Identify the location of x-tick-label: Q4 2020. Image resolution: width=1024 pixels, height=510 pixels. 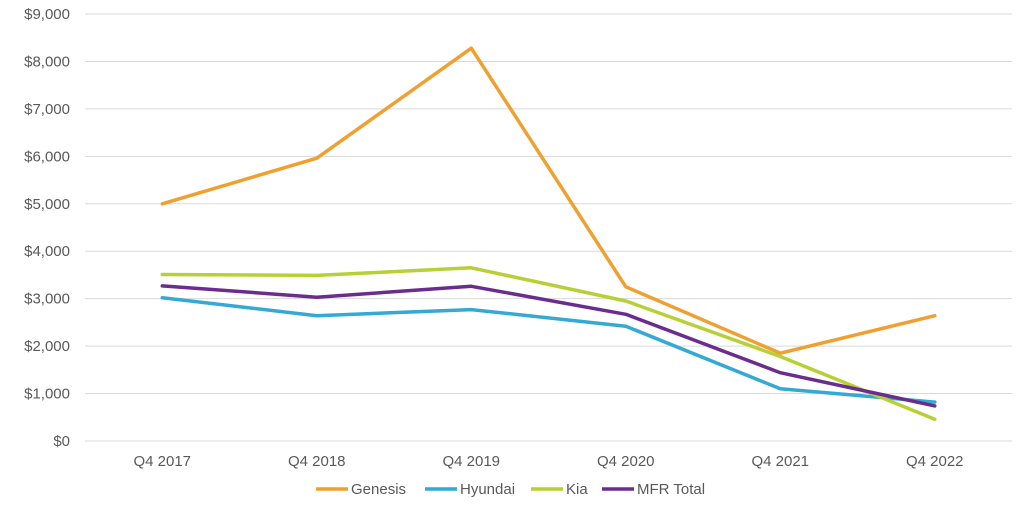
(626, 461).